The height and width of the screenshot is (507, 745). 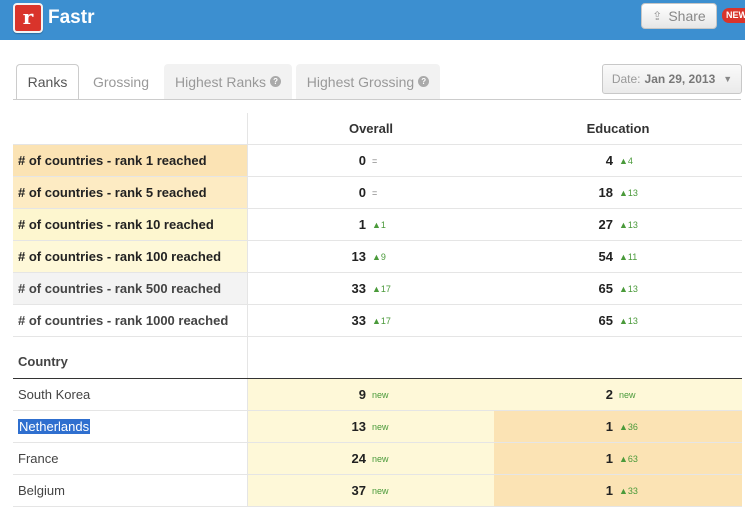 What do you see at coordinates (628, 426) in the screenshot?
I see `education-delta: ▲36` at bounding box center [628, 426].